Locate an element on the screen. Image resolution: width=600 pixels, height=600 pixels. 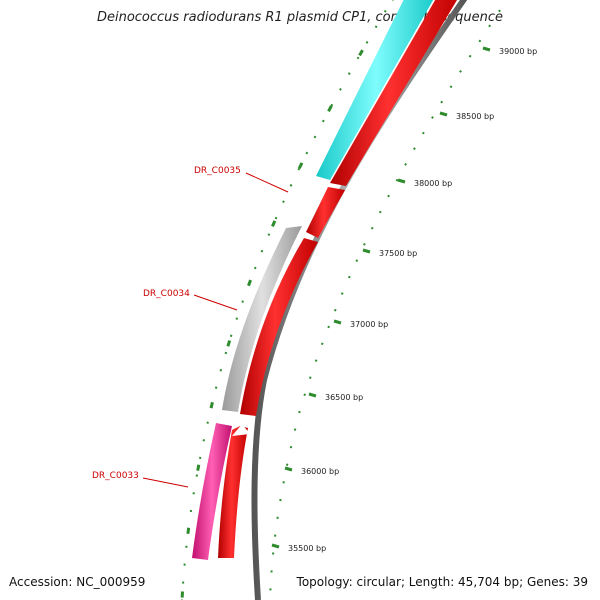
scale-tick-label: 36500 bp is located at coordinates (344, 397).